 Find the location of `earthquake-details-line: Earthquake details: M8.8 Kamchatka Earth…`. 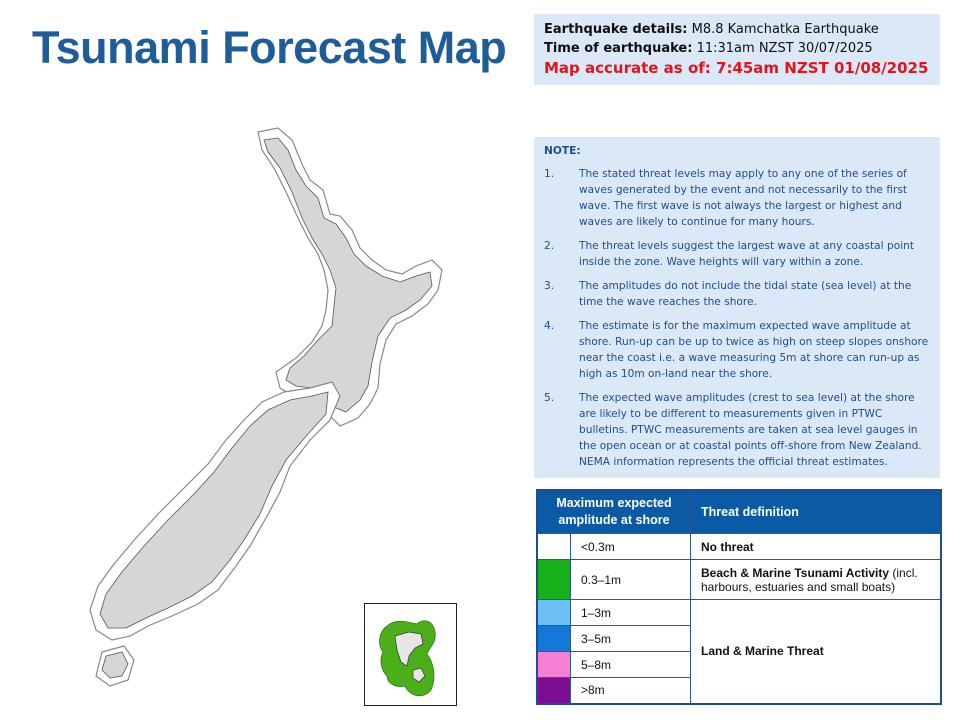

earthquake-details-line: Earthquake details: M8.8 Kamchatka Earth… is located at coordinates (737, 29).